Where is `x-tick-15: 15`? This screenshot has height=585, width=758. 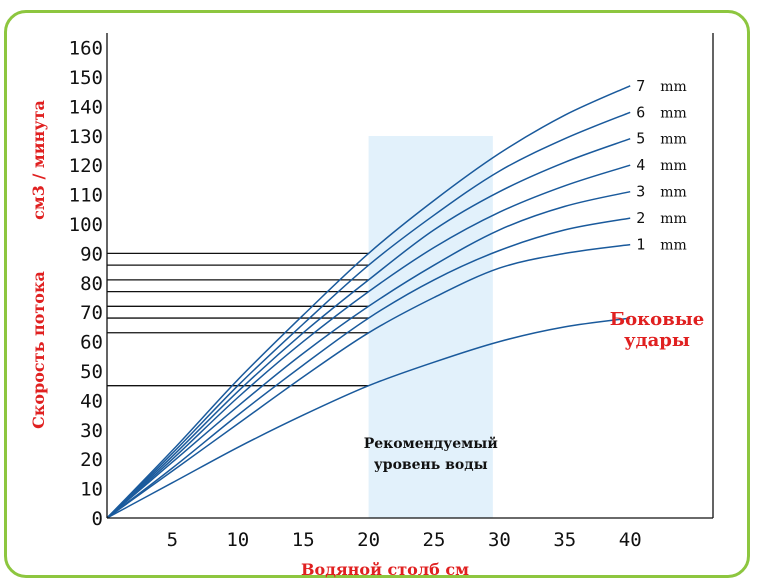 x-tick-15: 15 is located at coordinates (303, 540).